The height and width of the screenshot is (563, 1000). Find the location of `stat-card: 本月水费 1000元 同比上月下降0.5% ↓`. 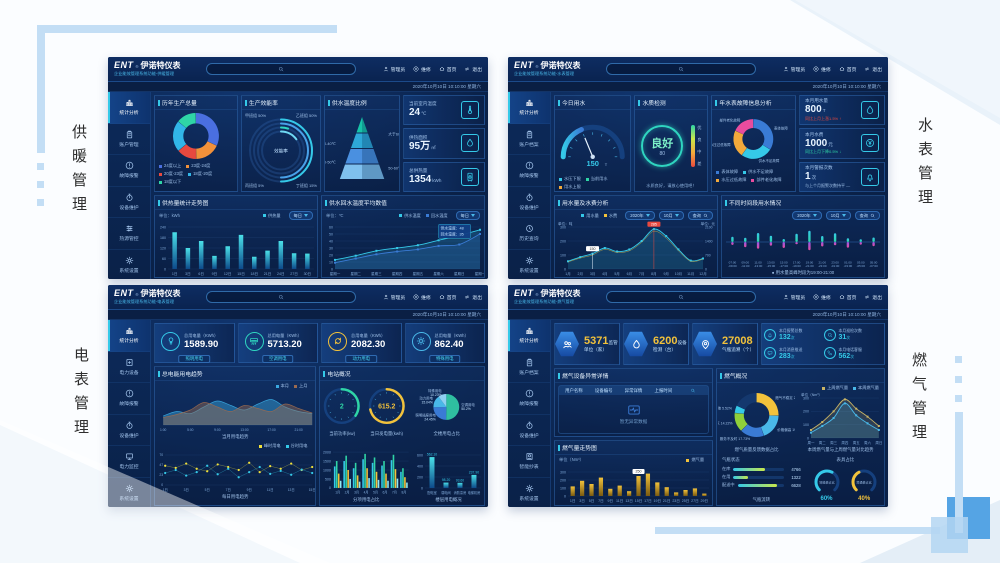

stat-card: 本月水费 1000元 同比上月下降0.5% ↓ is located at coordinates (842, 143).